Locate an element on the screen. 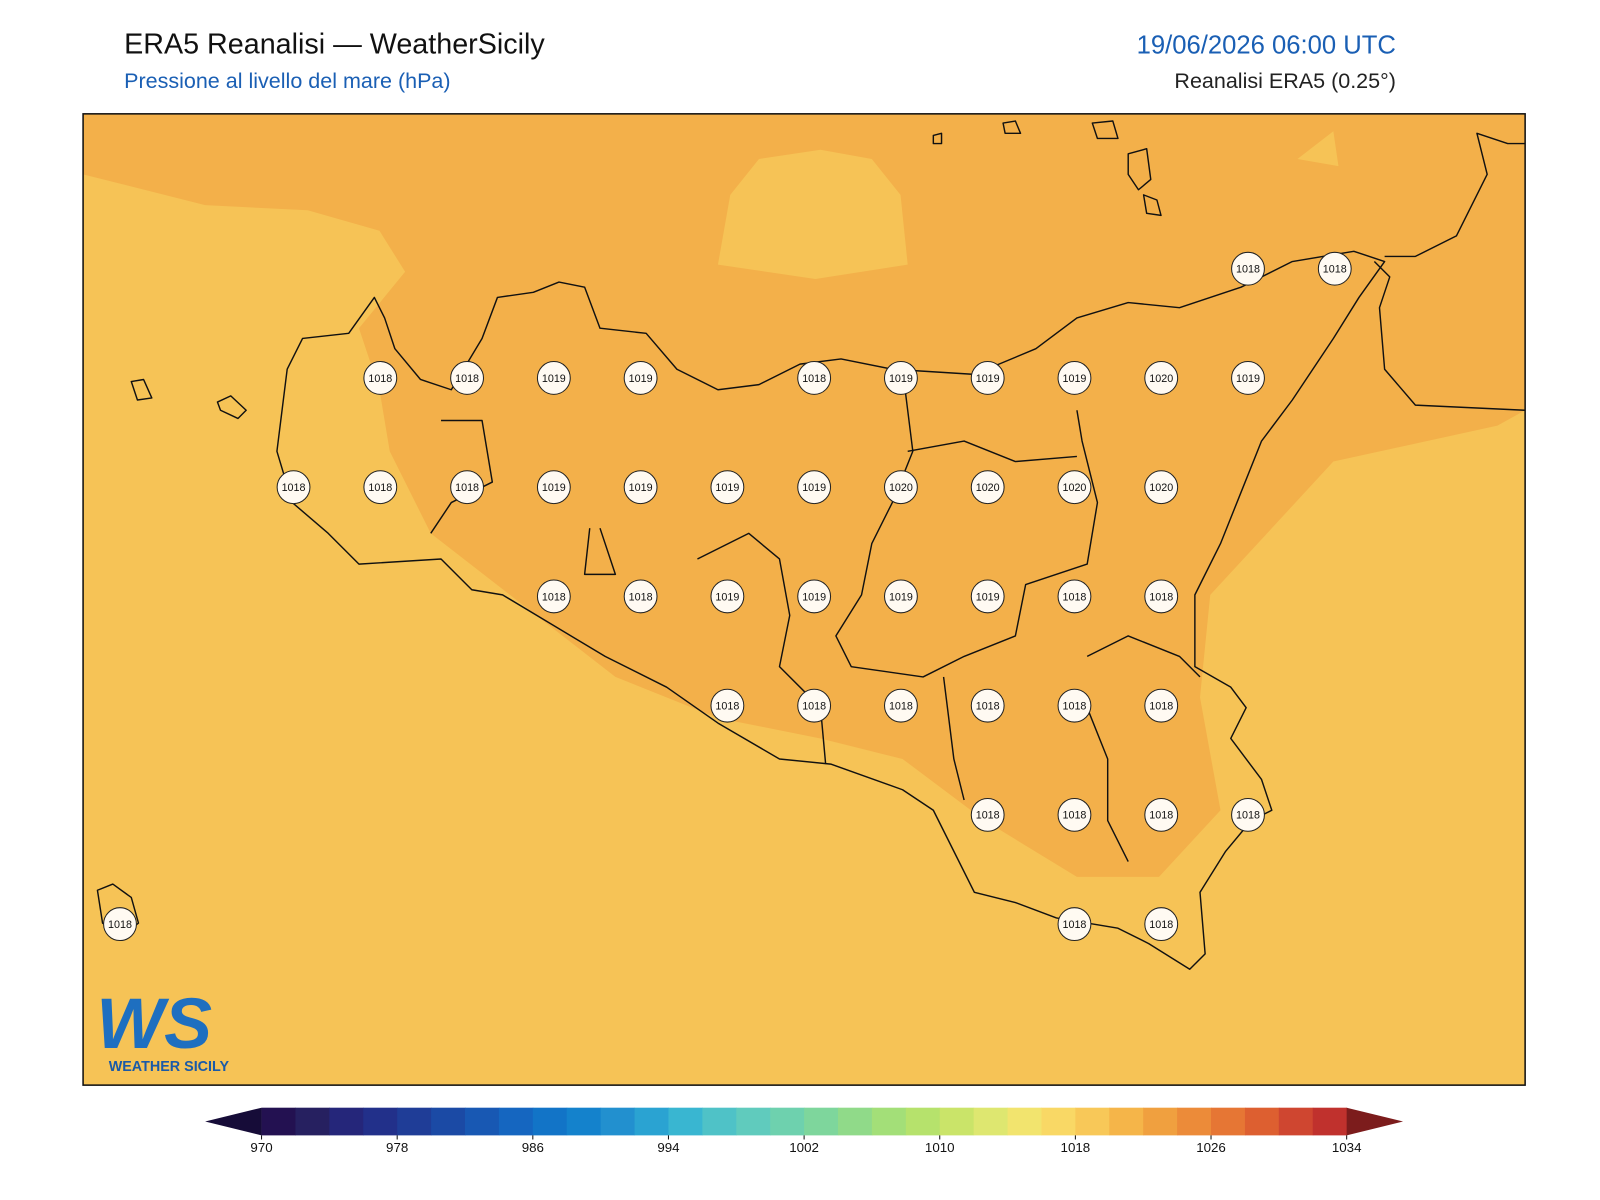 This screenshot has height=1200, width=1600. coastline is located at coordinates (1449, 271).